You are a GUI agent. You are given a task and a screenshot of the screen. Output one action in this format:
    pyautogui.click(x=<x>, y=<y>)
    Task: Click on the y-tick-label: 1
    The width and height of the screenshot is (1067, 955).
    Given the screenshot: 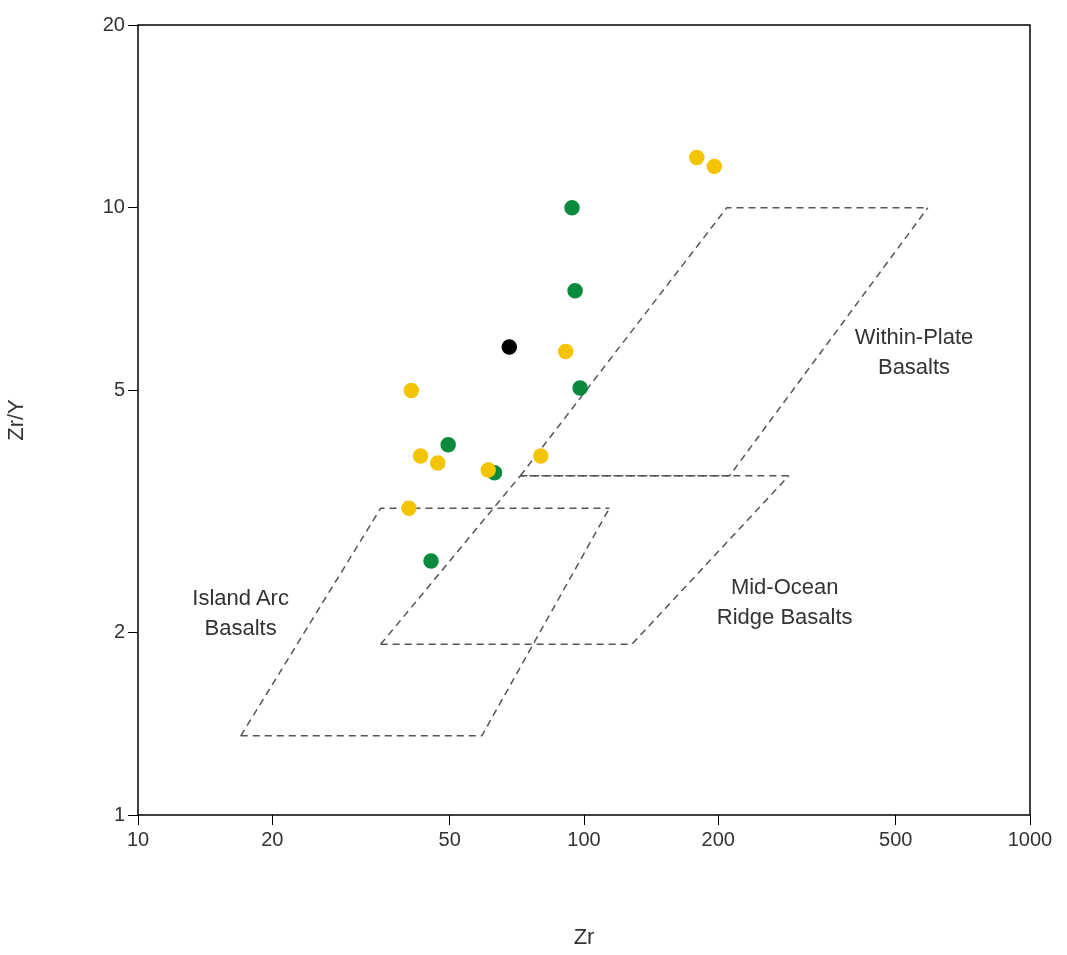 What is the action you would take?
    pyautogui.click(x=119, y=813)
    